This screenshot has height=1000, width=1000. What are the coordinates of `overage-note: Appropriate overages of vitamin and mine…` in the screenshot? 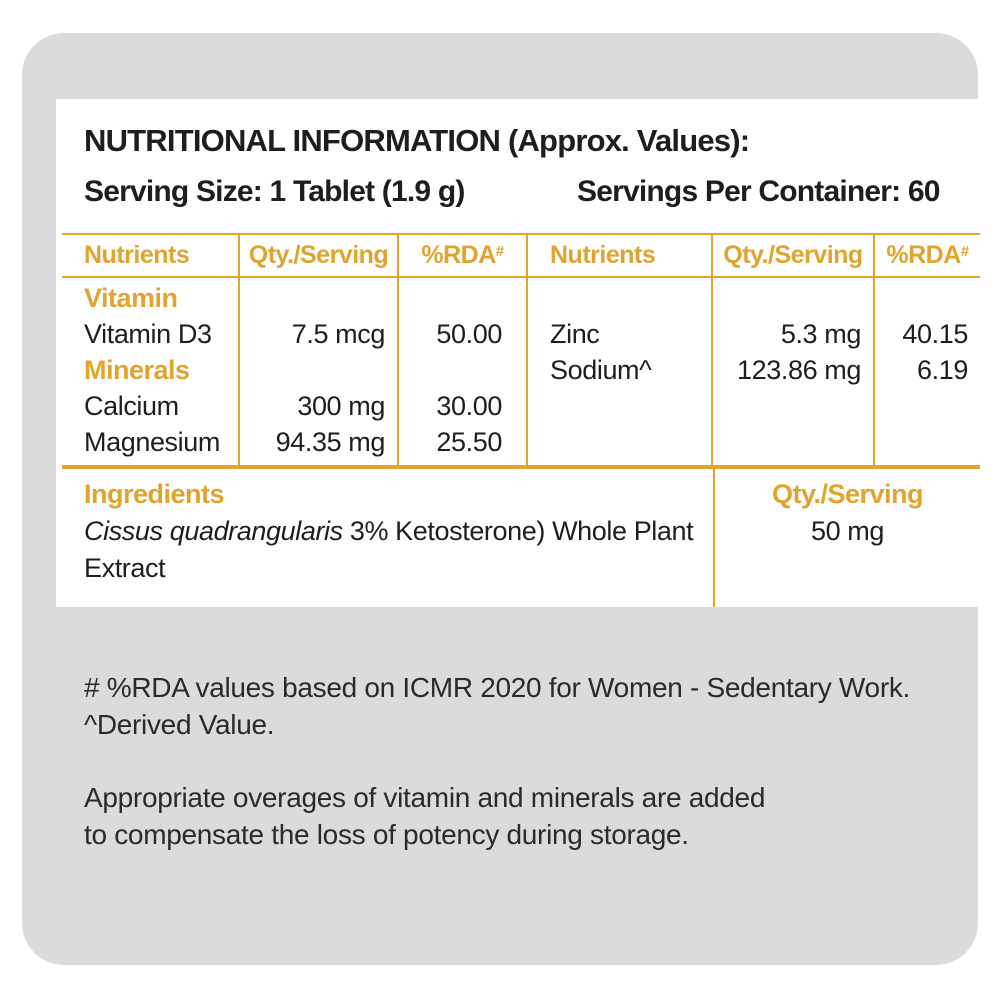 It's located at (425, 816).